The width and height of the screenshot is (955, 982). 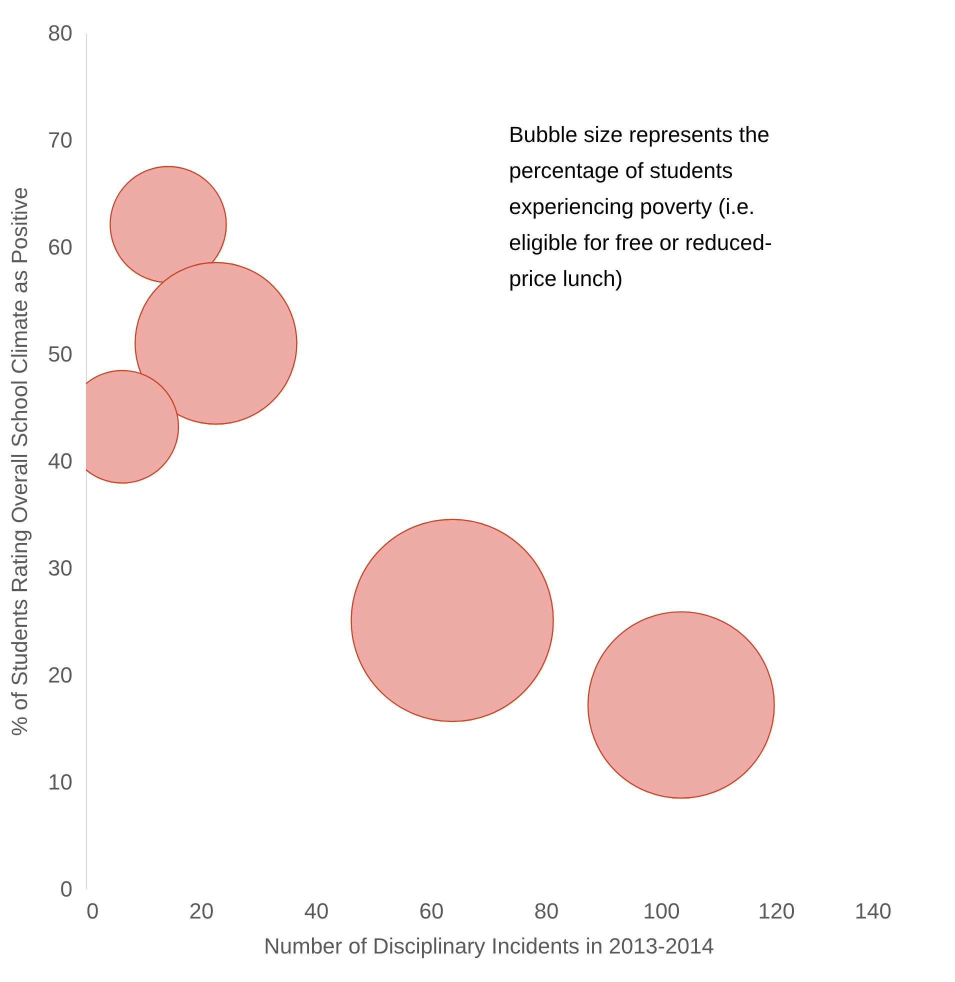 I want to click on x-axis-title: Number of Disciplinary Incidents in 2013-2014, so click(x=489, y=946).